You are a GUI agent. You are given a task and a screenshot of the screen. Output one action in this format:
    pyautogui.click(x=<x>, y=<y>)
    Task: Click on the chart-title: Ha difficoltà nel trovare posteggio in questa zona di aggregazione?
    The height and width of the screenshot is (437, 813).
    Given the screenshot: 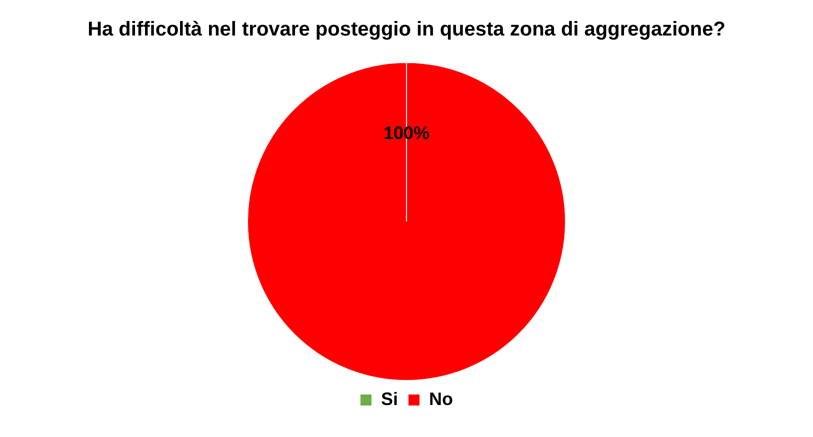 What is the action you would take?
    pyautogui.click(x=407, y=29)
    